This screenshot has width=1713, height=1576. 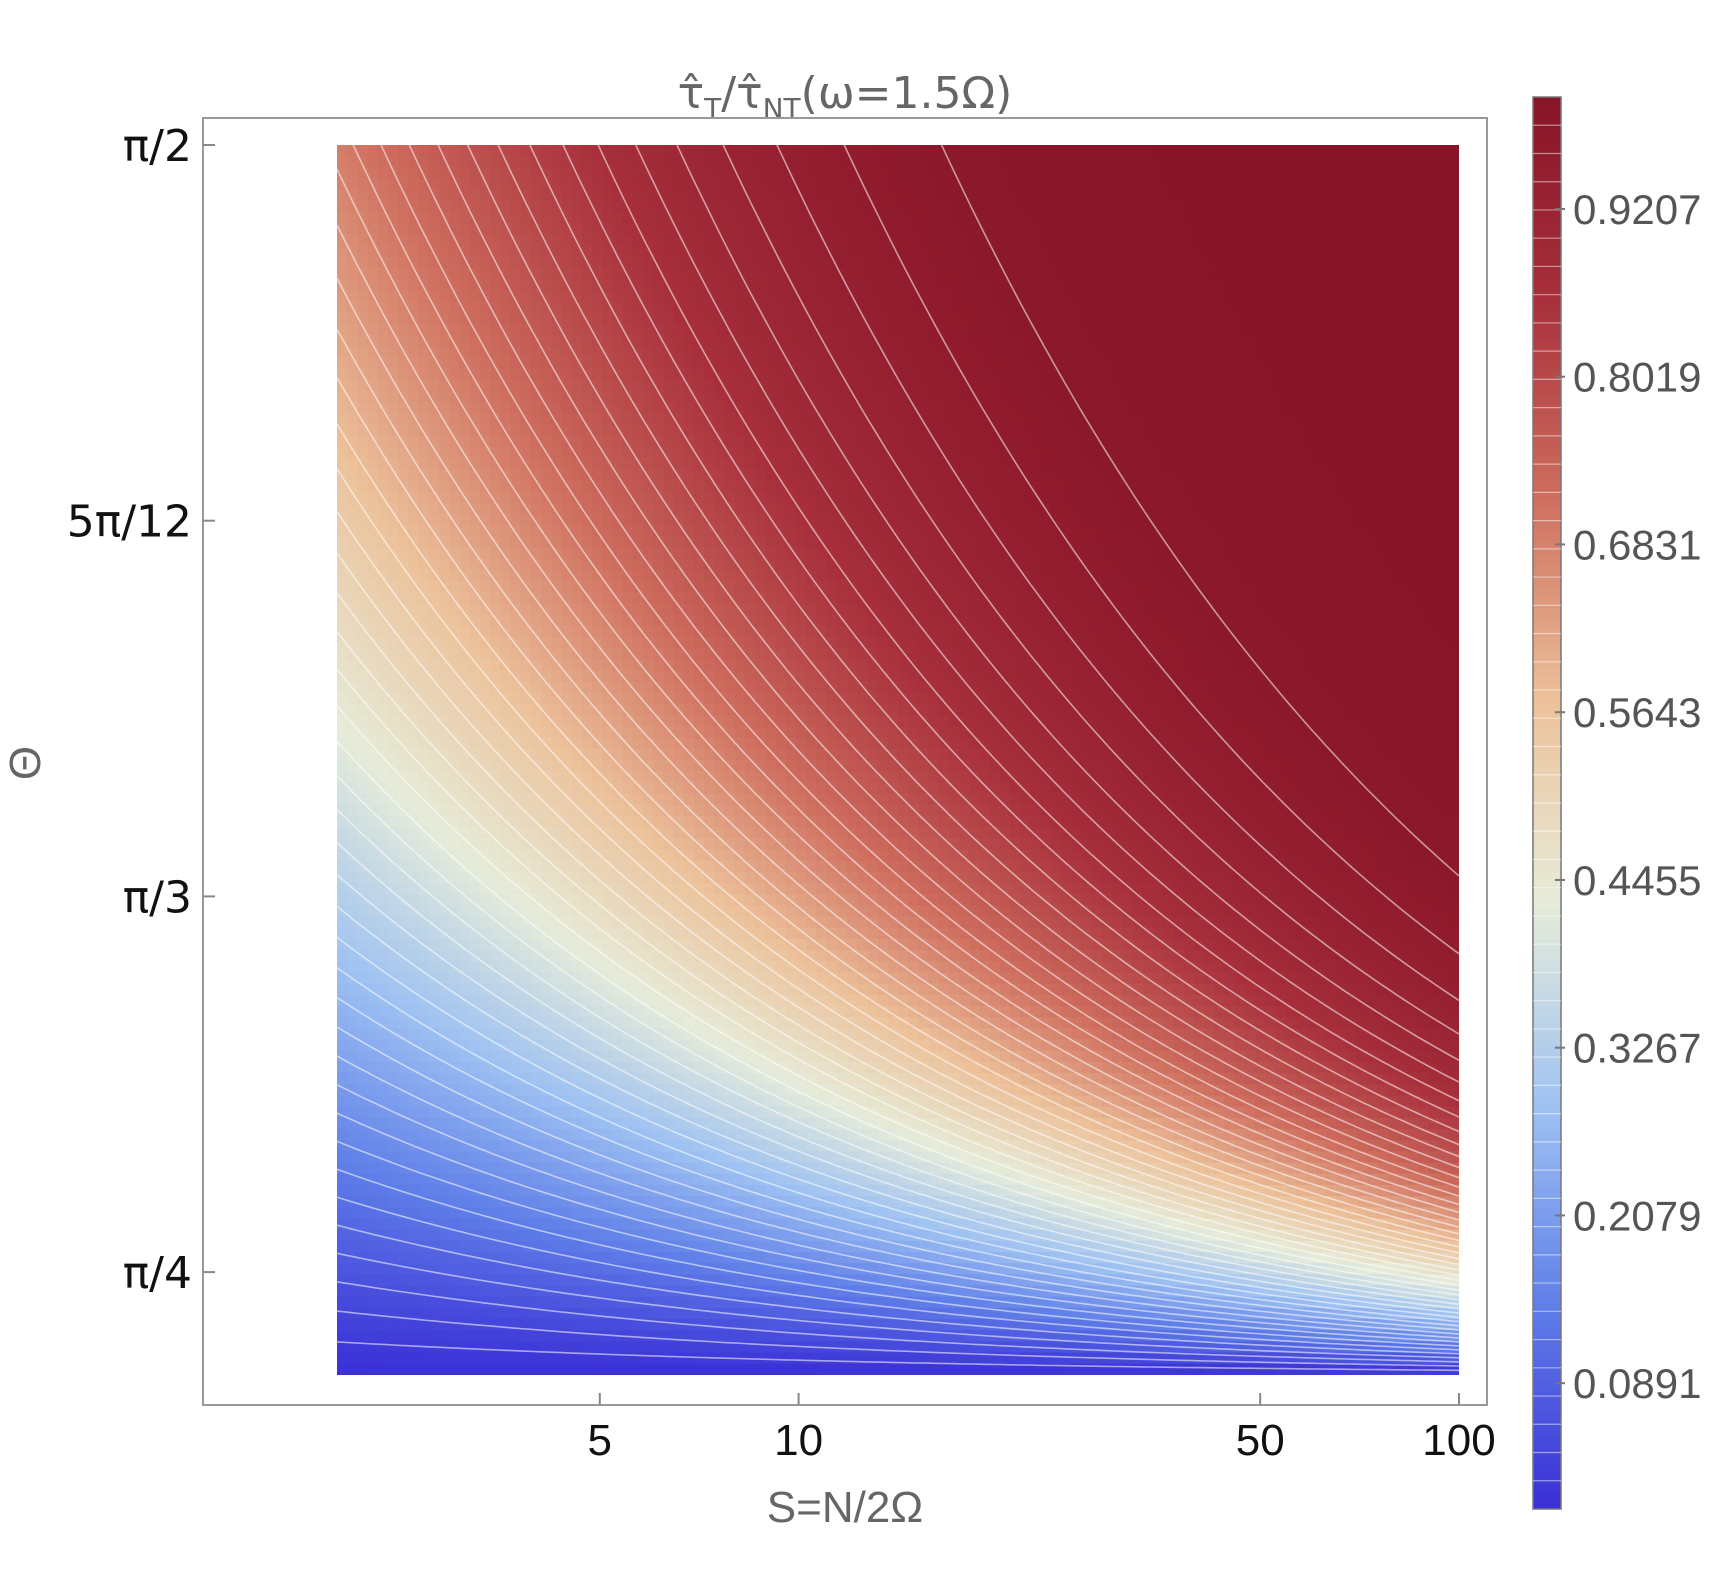 What do you see at coordinates (712, 108) in the screenshot?
I see `title-numerator-sub: T` at bounding box center [712, 108].